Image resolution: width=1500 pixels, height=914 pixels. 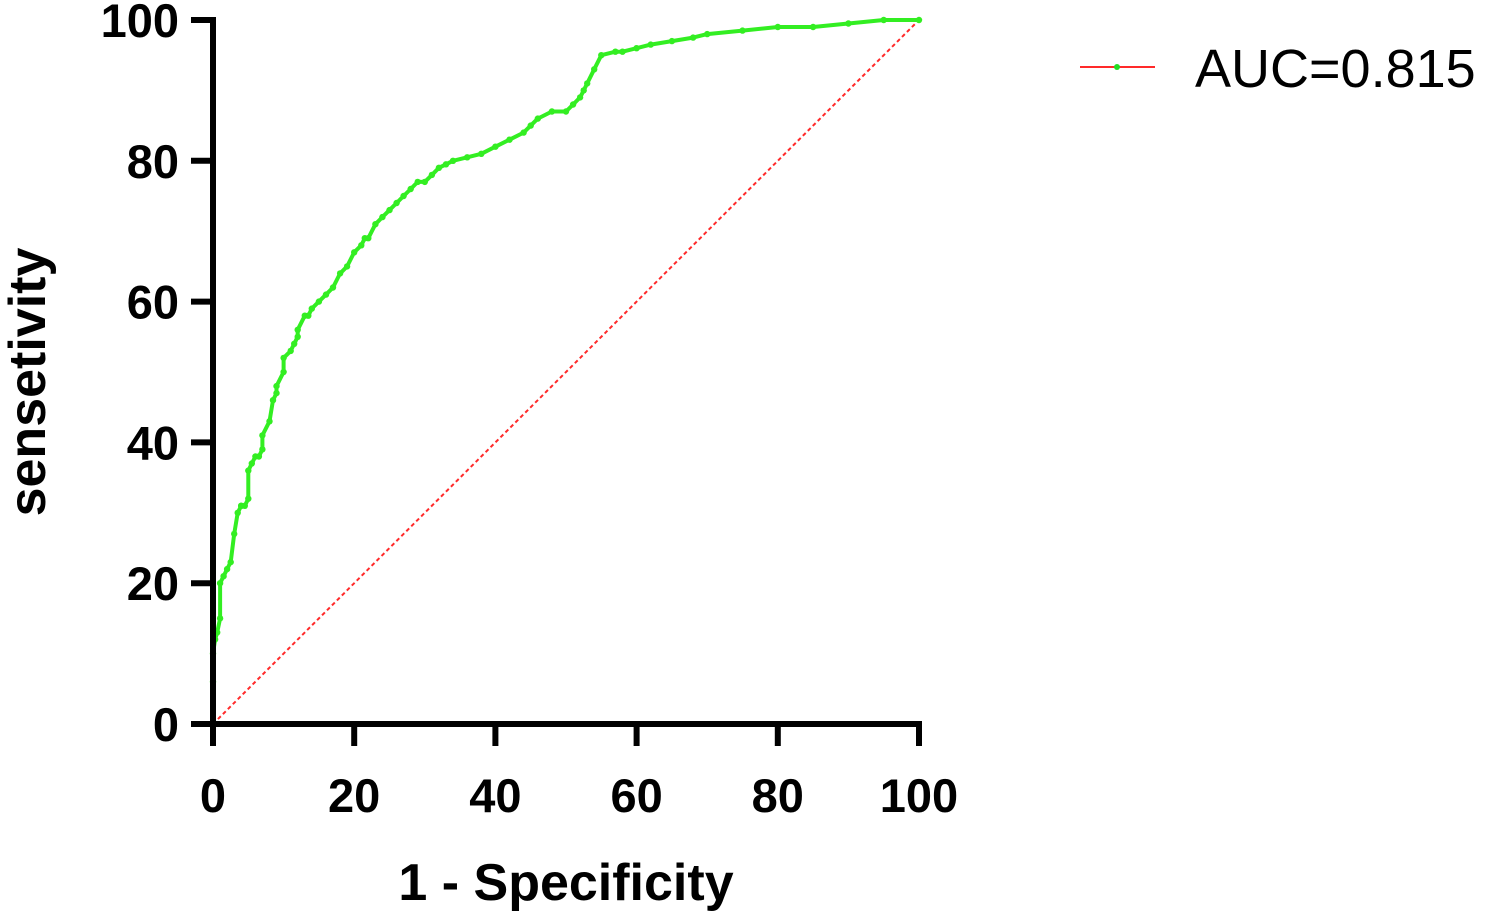 I want to click on legend-marker-swatch, so click(x=1117, y=67).